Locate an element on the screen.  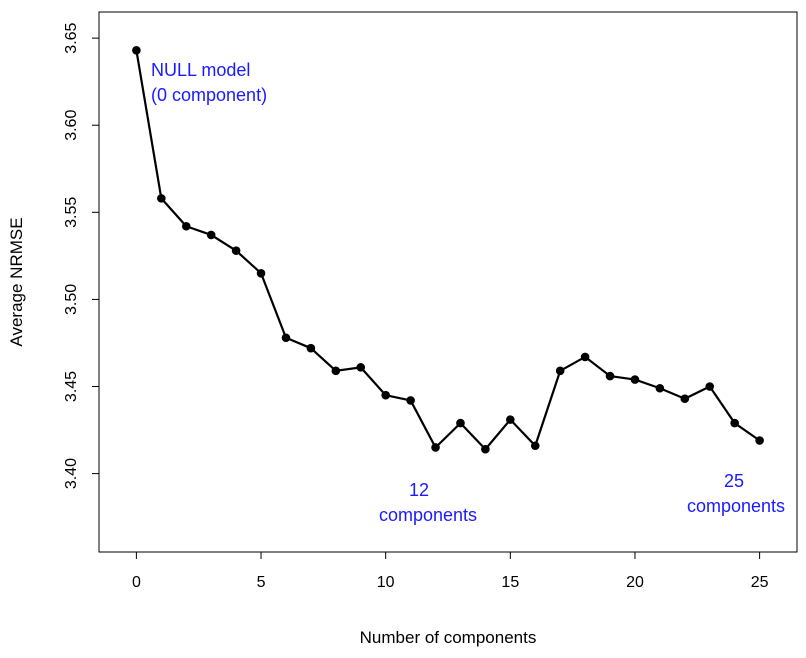
annotation-null-model: NULL model (0 component) is located at coordinates (209, 82).